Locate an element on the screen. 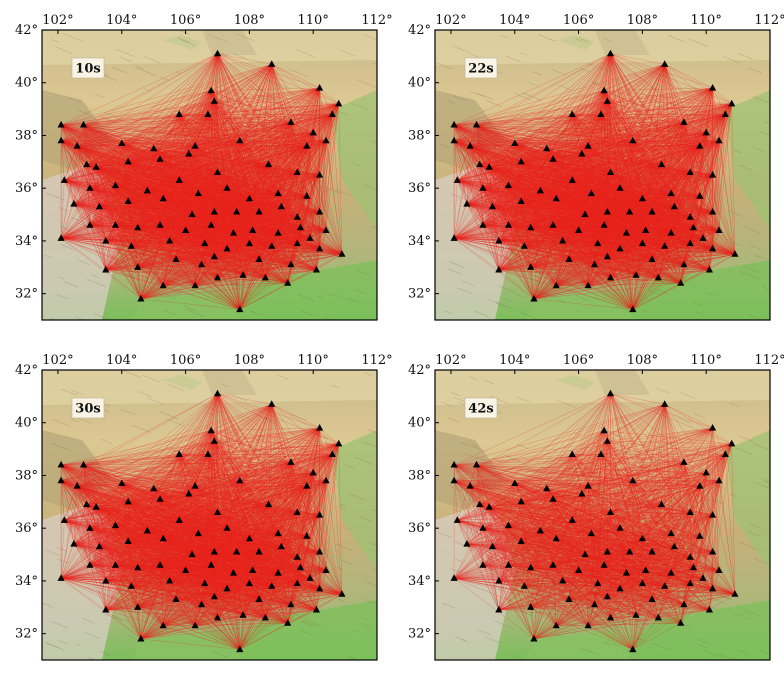 This screenshot has height=678, width=784. period-label: 10s is located at coordinates (87, 69).